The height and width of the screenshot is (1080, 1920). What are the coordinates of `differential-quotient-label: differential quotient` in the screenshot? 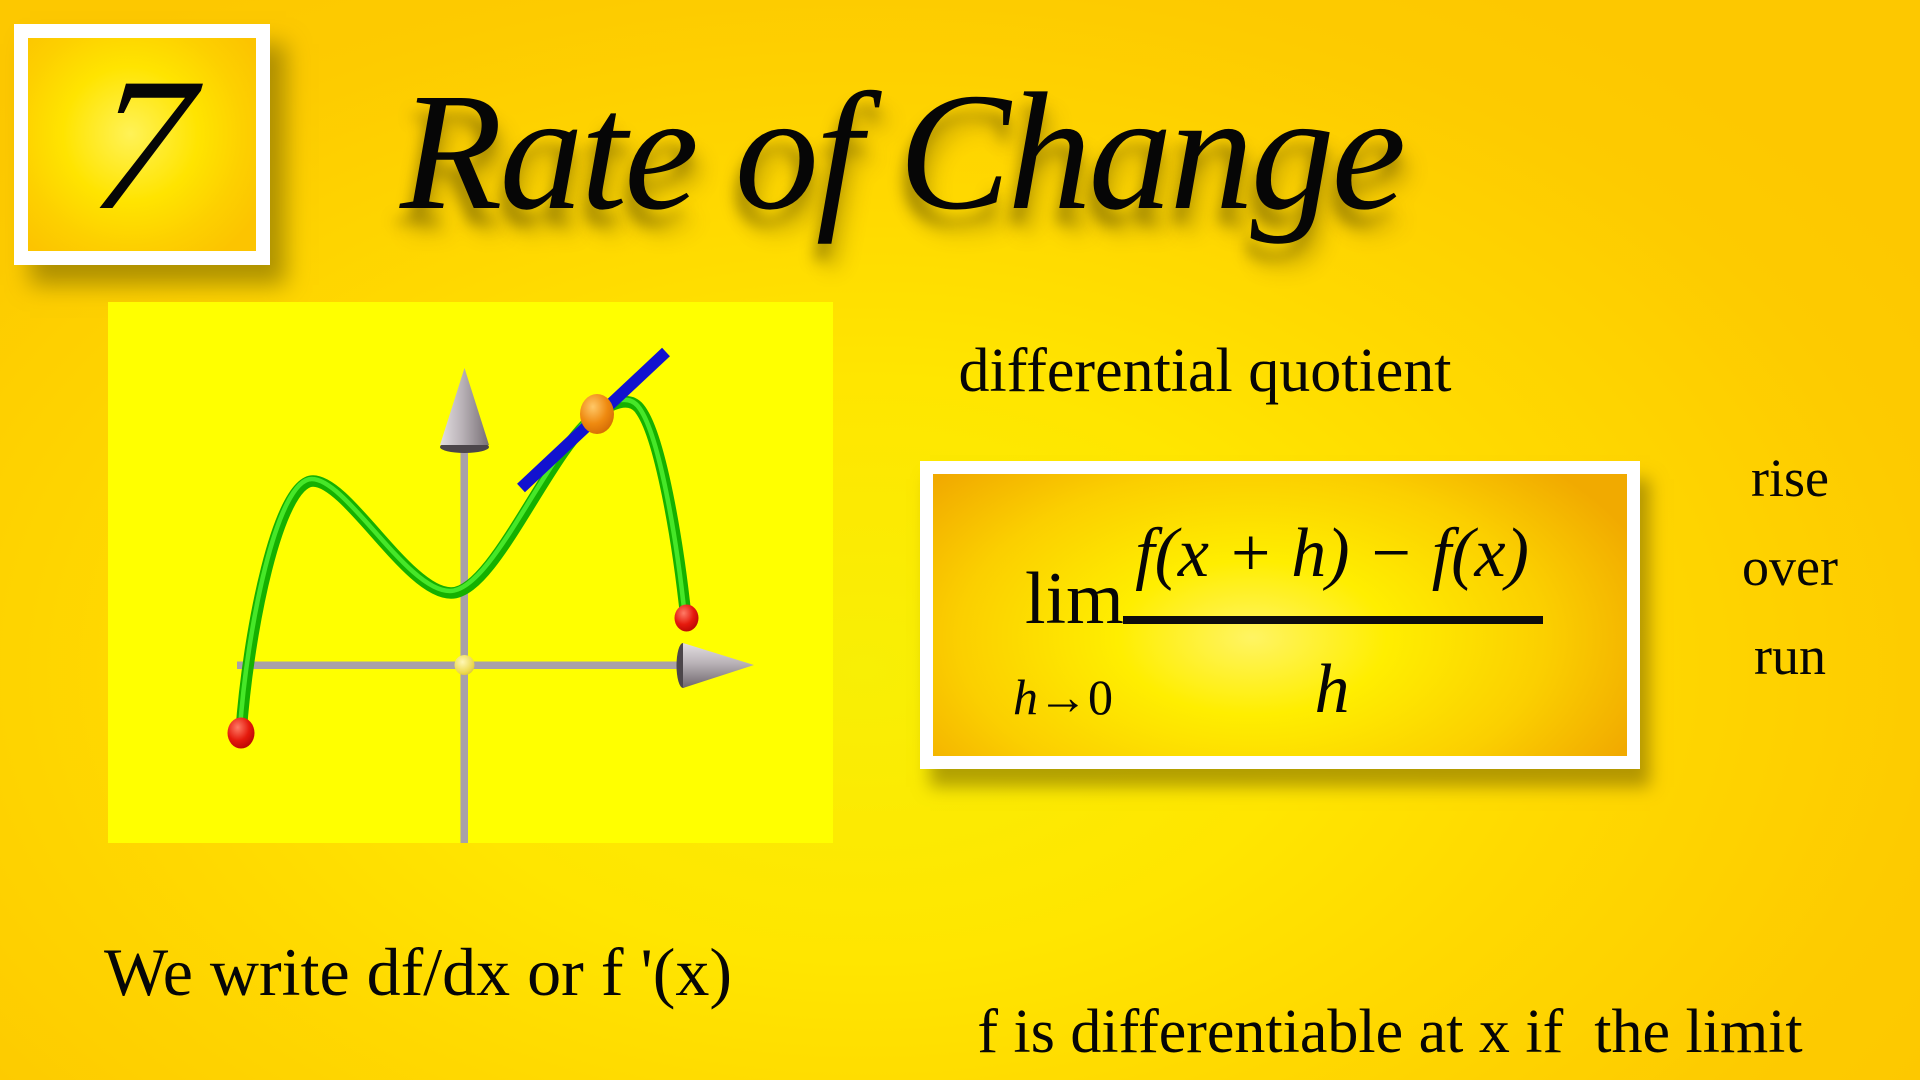 It's located at (1205, 371).